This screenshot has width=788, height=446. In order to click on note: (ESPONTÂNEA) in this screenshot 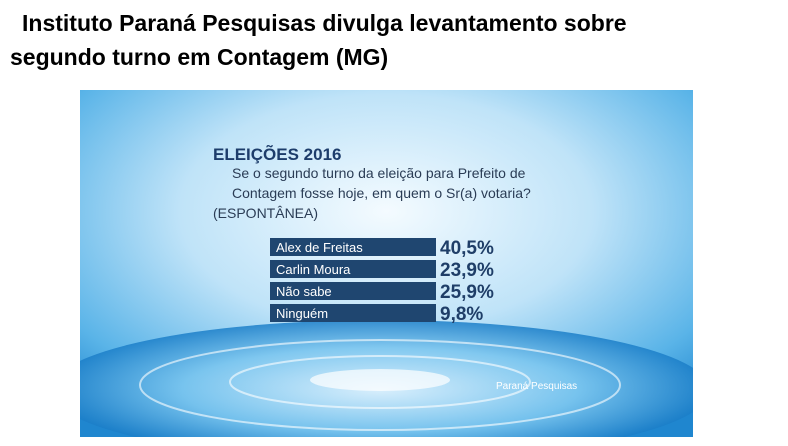, I will do `click(265, 213)`.